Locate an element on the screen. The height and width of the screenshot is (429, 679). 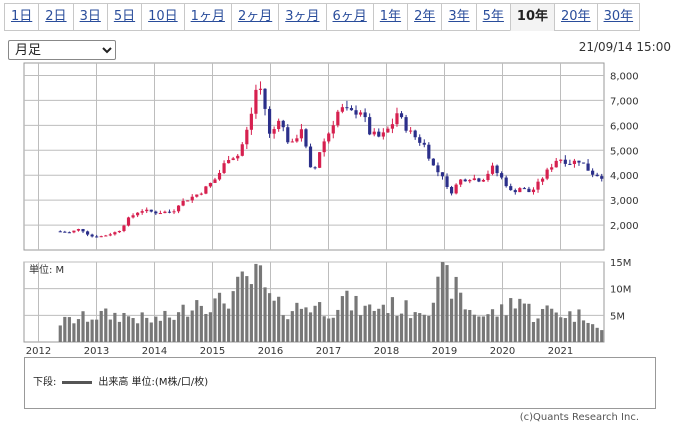
tab-2: 3日 is located at coordinates (89, 17).